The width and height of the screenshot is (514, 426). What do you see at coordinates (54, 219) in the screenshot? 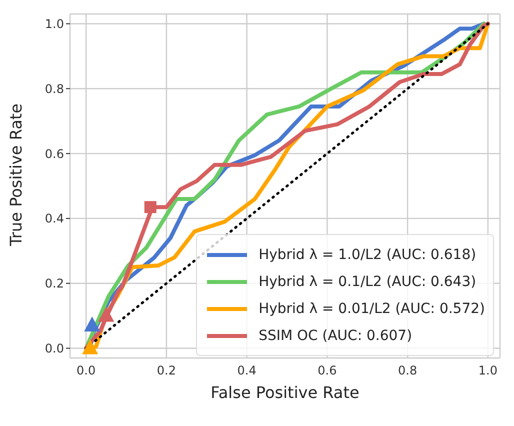
I see `y-tick-label: 0.4` at bounding box center [54, 219].